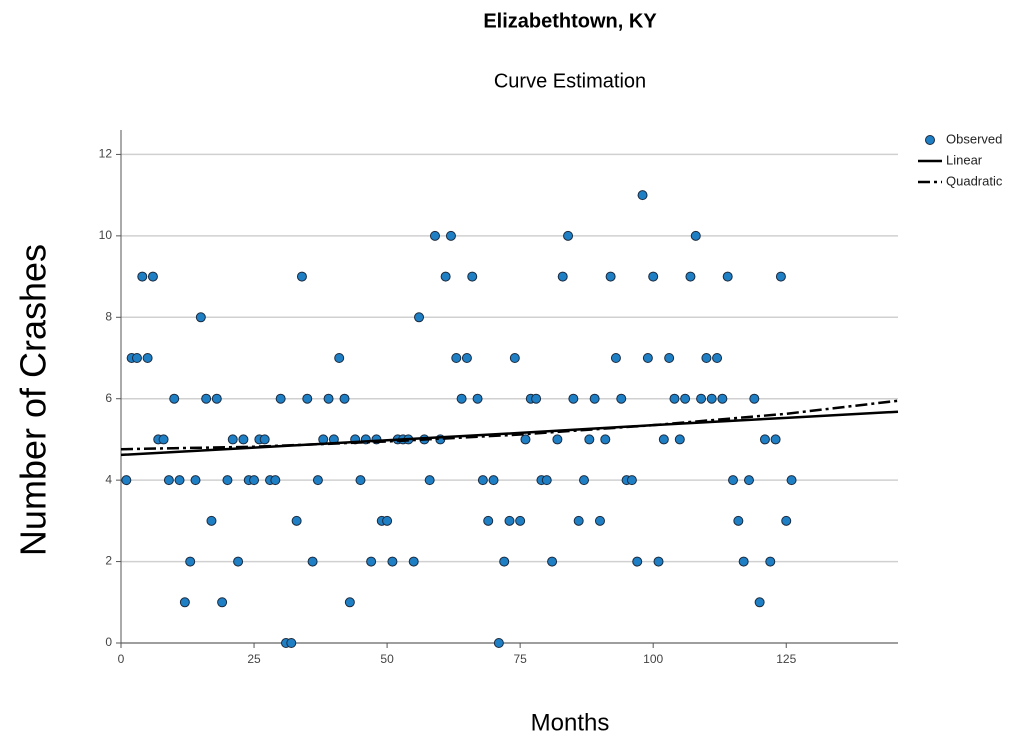  What do you see at coordinates (964, 159) in the screenshot?
I see `legend-label: Linear` at bounding box center [964, 159].